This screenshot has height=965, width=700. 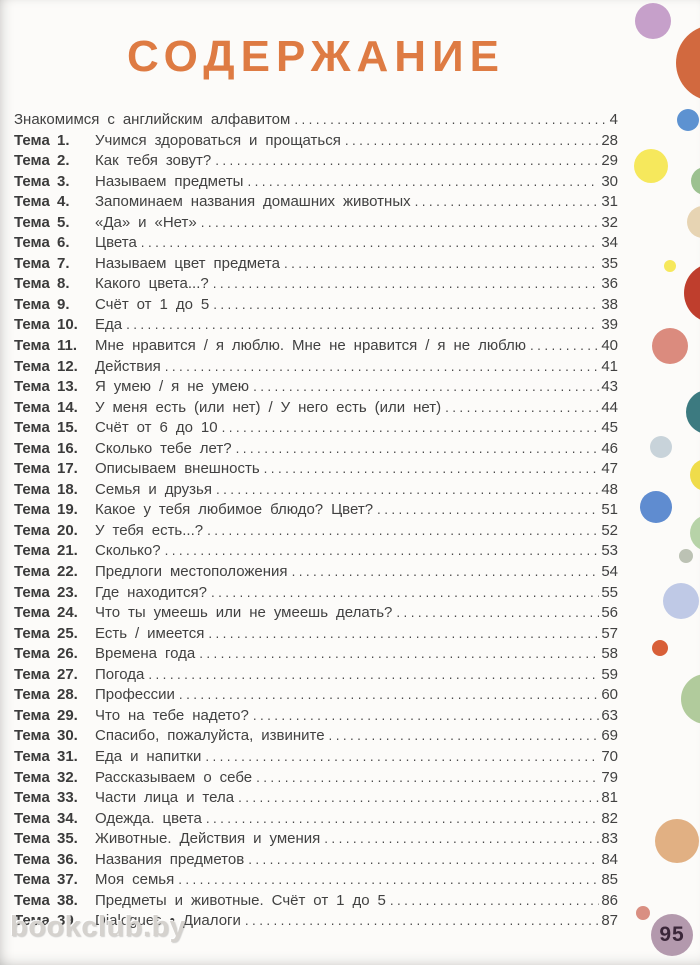 I want to click on toc-entry-label: Тема 9., so click(x=54, y=305).